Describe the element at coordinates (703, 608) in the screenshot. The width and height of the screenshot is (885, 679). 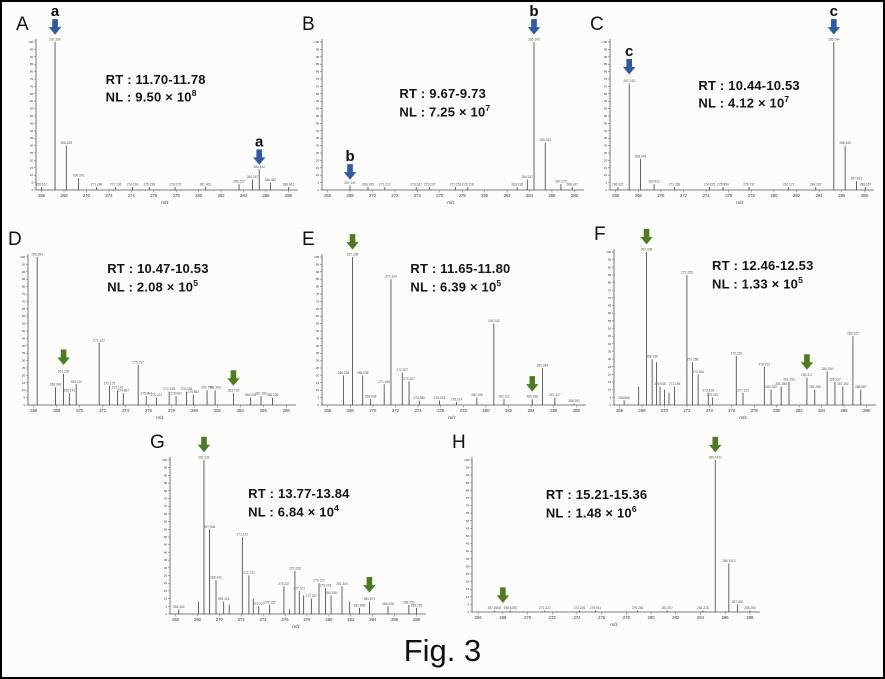
I see `peak-mz-label: 284.228` at that location.